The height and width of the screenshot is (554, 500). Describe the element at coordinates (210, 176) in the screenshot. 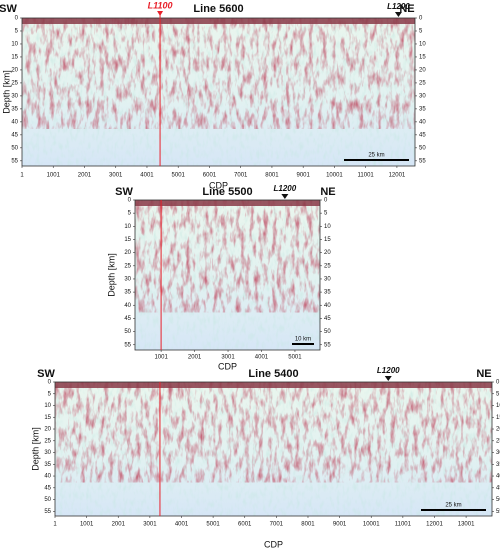

I see `x-tick-label: 6001` at that location.